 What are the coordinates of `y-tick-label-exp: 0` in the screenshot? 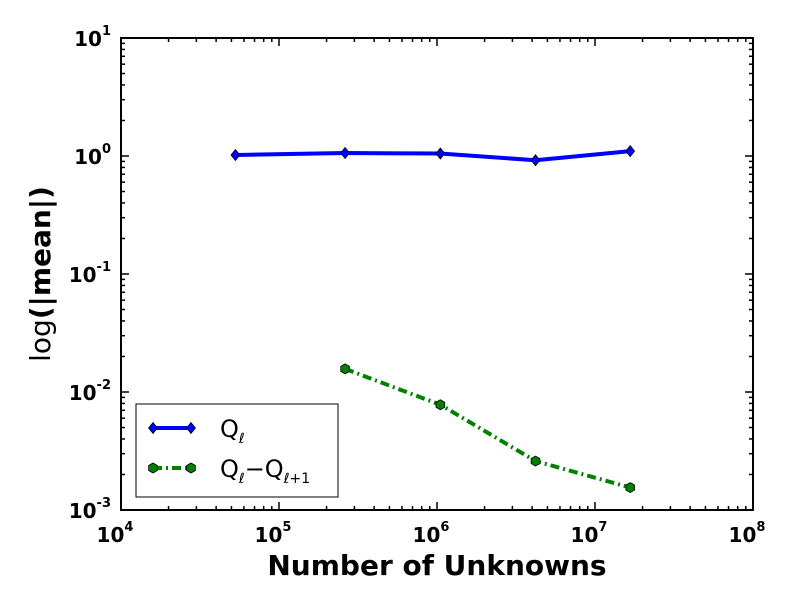 It's located at (106, 149).